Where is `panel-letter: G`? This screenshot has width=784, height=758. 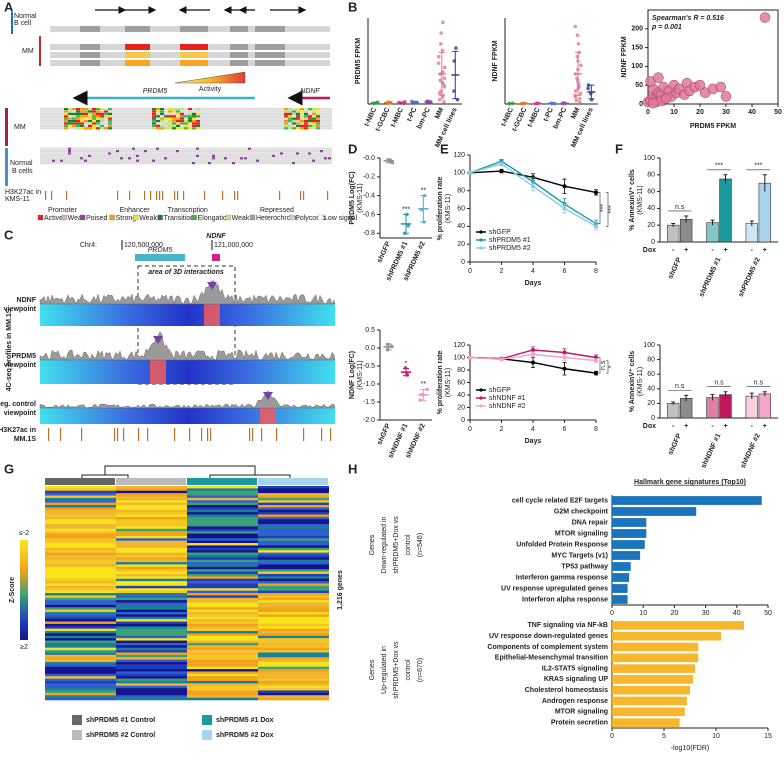
panel-letter: G is located at coordinates (9, 468).